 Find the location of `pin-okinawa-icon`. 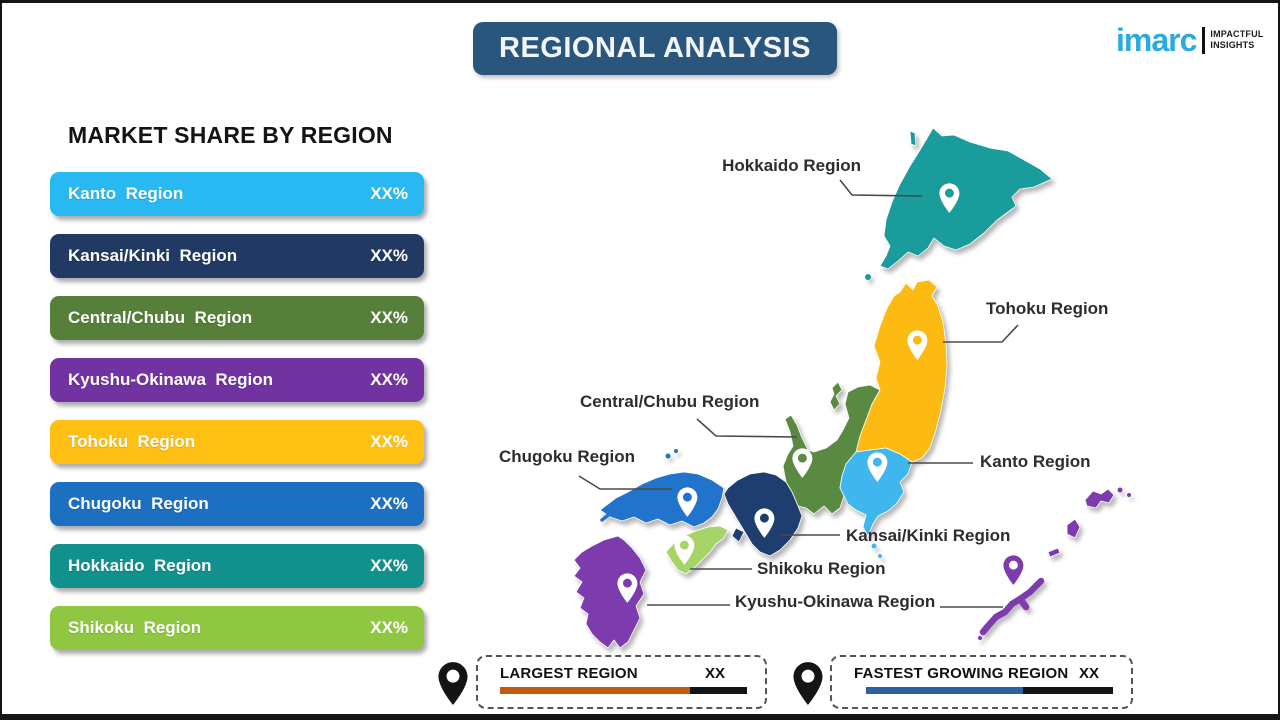

pin-okinawa-icon is located at coordinates (1013, 570).